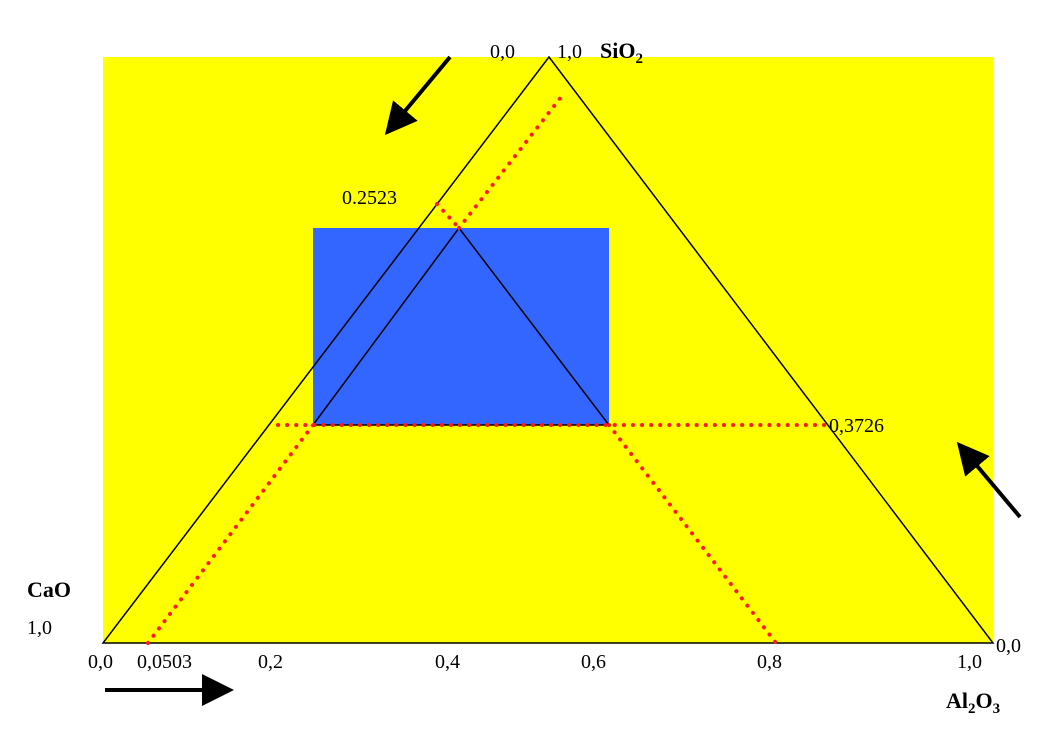 The width and height of the screenshot is (1063, 748). I want to click on upper-value: 0.2523, so click(369, 198).